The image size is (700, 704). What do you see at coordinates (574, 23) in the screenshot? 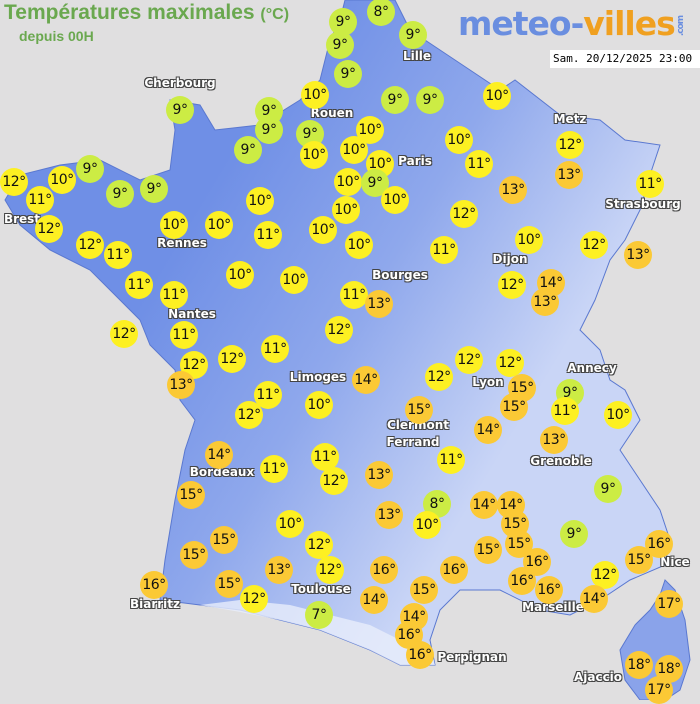
I see `meteo-villes-logo: meteo-villes.com` at bounding box center [574, 23].